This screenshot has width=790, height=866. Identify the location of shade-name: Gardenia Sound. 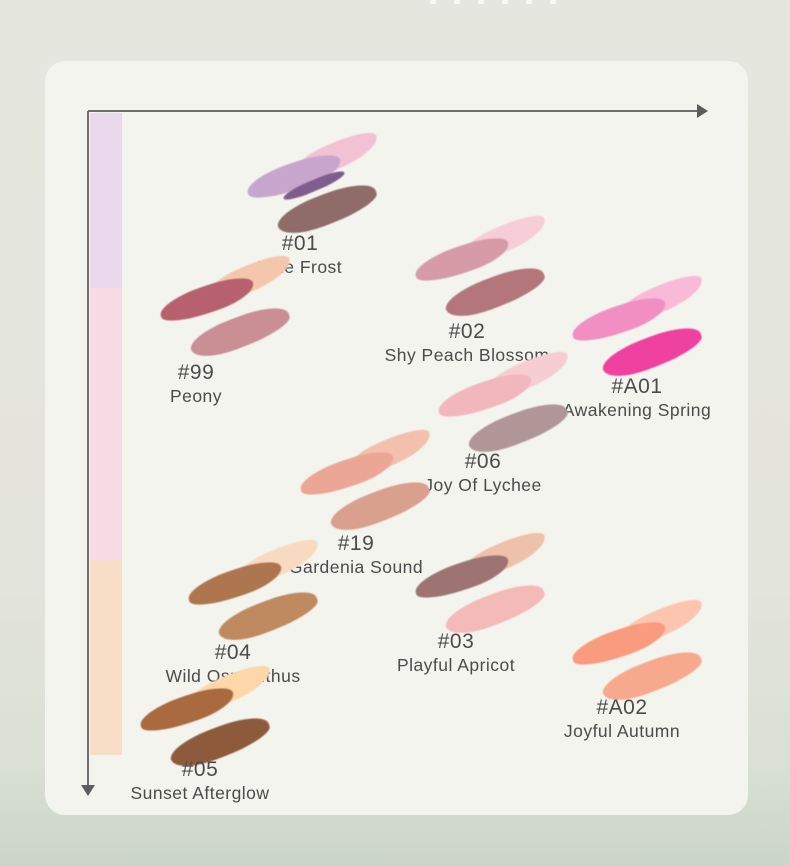
(356, 567).